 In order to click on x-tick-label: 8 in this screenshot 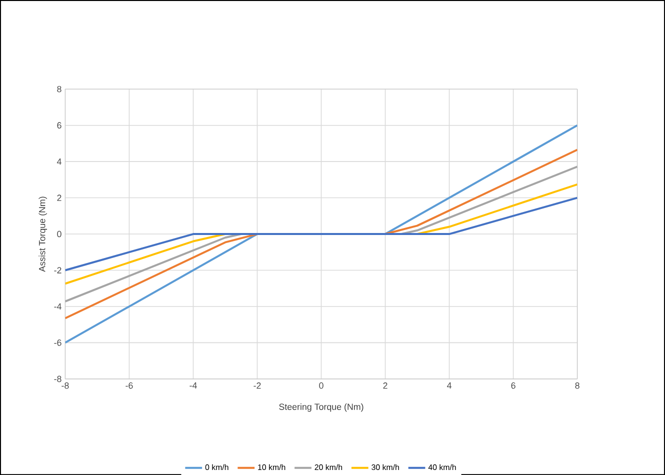, I will do `click(577, 385)`.